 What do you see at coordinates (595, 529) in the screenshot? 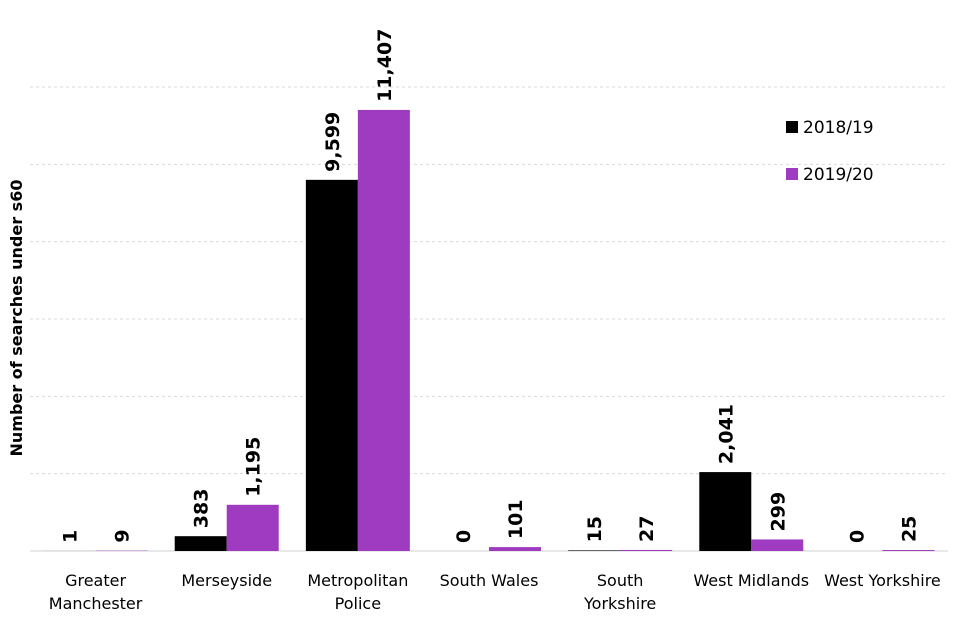
I see `data-label: 15` at bounding box center [595, 529].